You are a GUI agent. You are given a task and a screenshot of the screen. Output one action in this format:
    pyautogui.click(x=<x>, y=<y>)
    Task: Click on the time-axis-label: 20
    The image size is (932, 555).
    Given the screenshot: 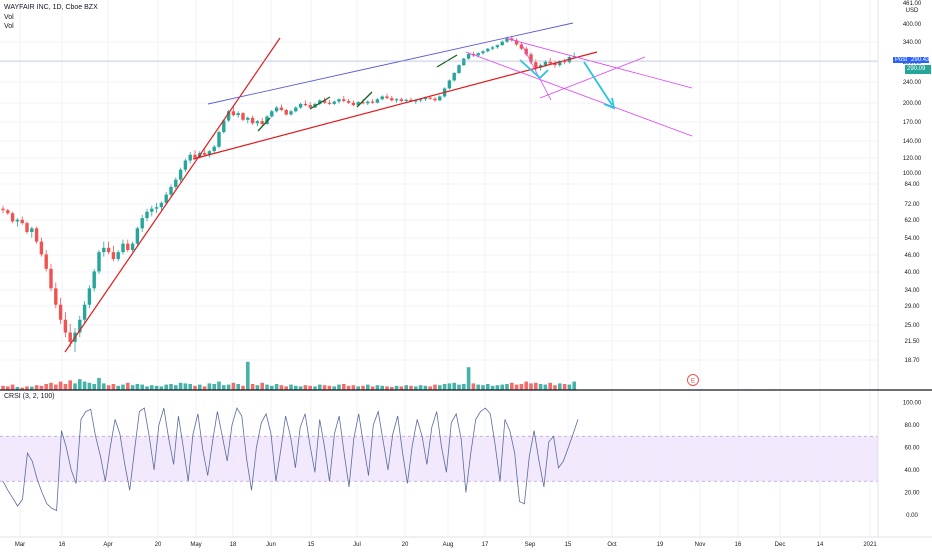 What is the action you would take?
    pyautogui.click(x=158, y=545)
    